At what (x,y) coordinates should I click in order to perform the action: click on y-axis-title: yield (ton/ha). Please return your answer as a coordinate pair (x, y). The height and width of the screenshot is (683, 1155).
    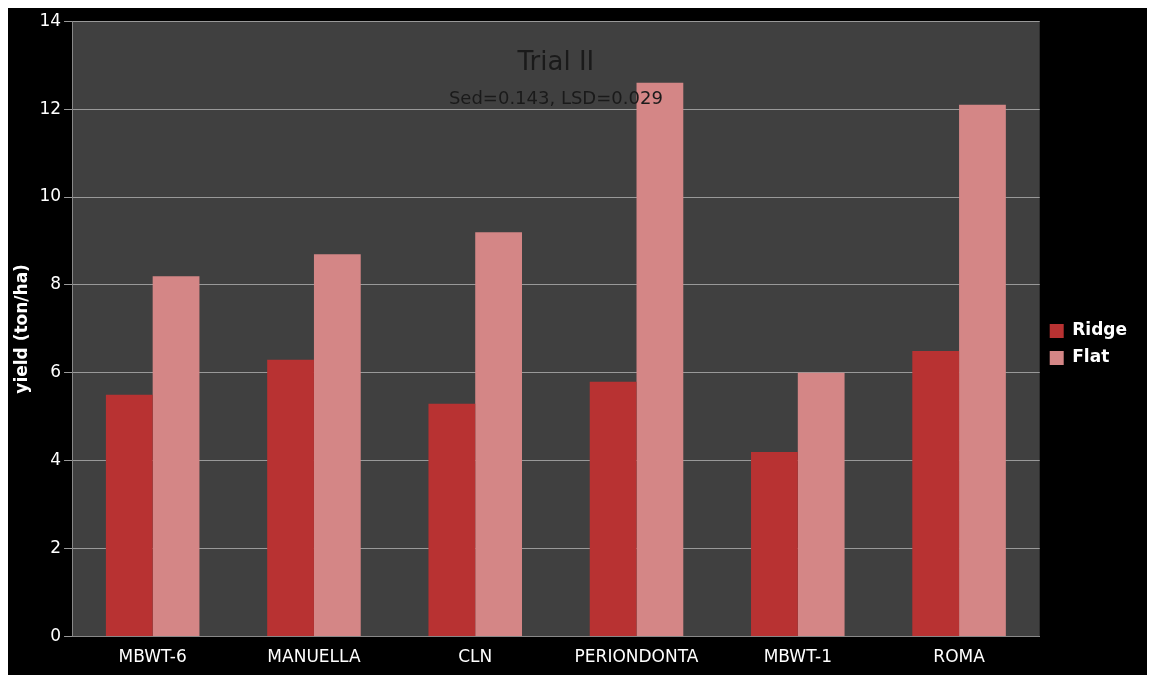
    Looking at the image, I should click on (20, 329).